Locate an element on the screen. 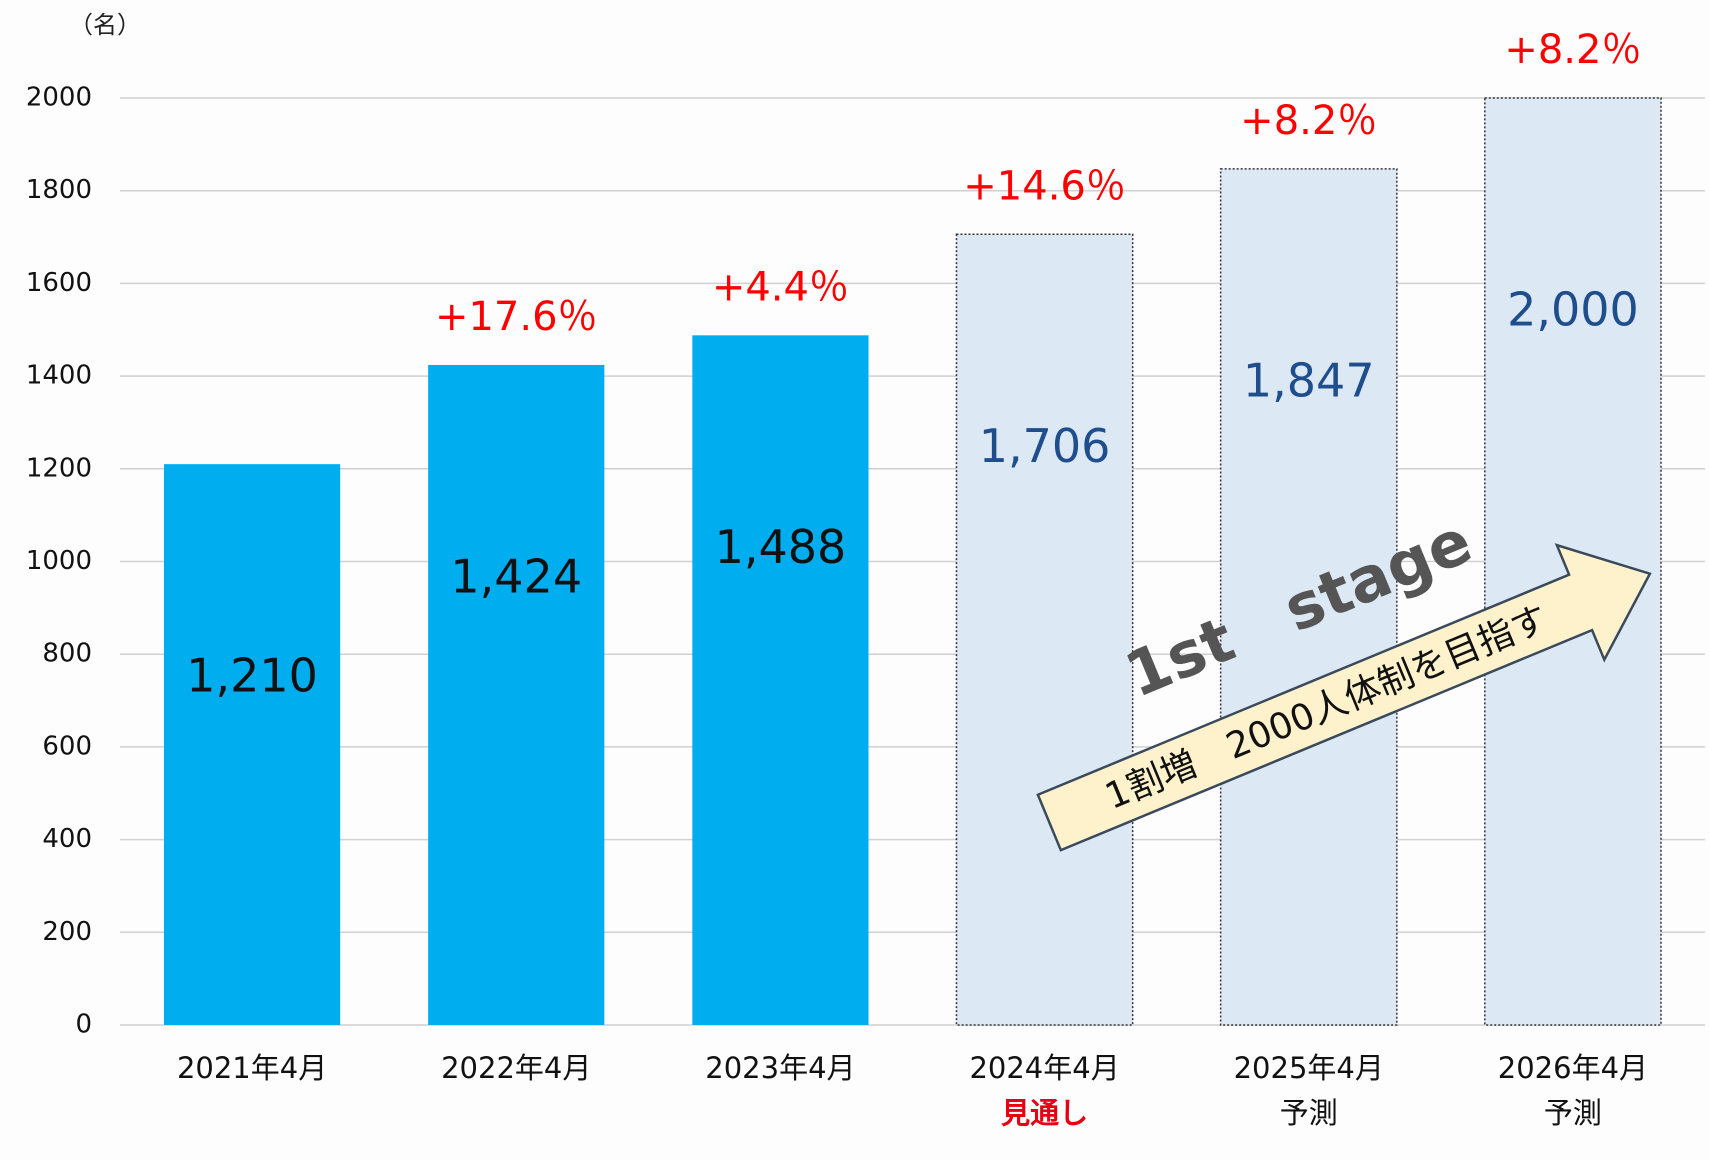 The height and width of the screenshot is (1160, 1709). y-tick-label: 800 is located at coordinates (67, 654).